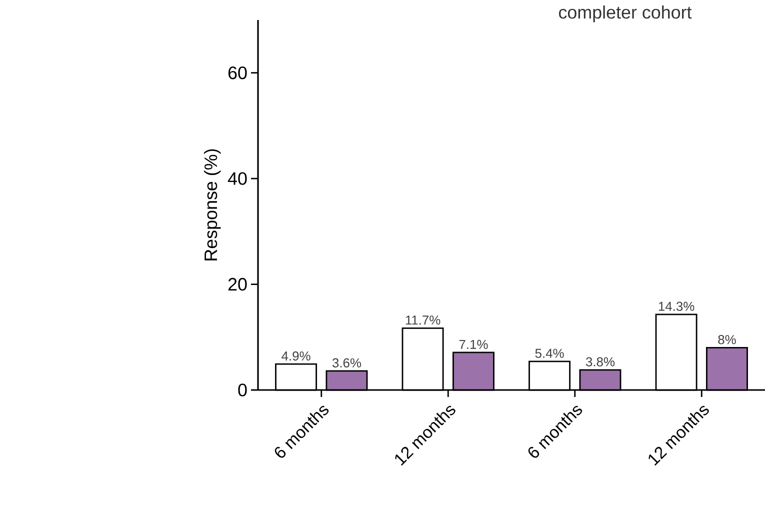  I want to click on y-axis-title: Response (%), so click(212, 204).